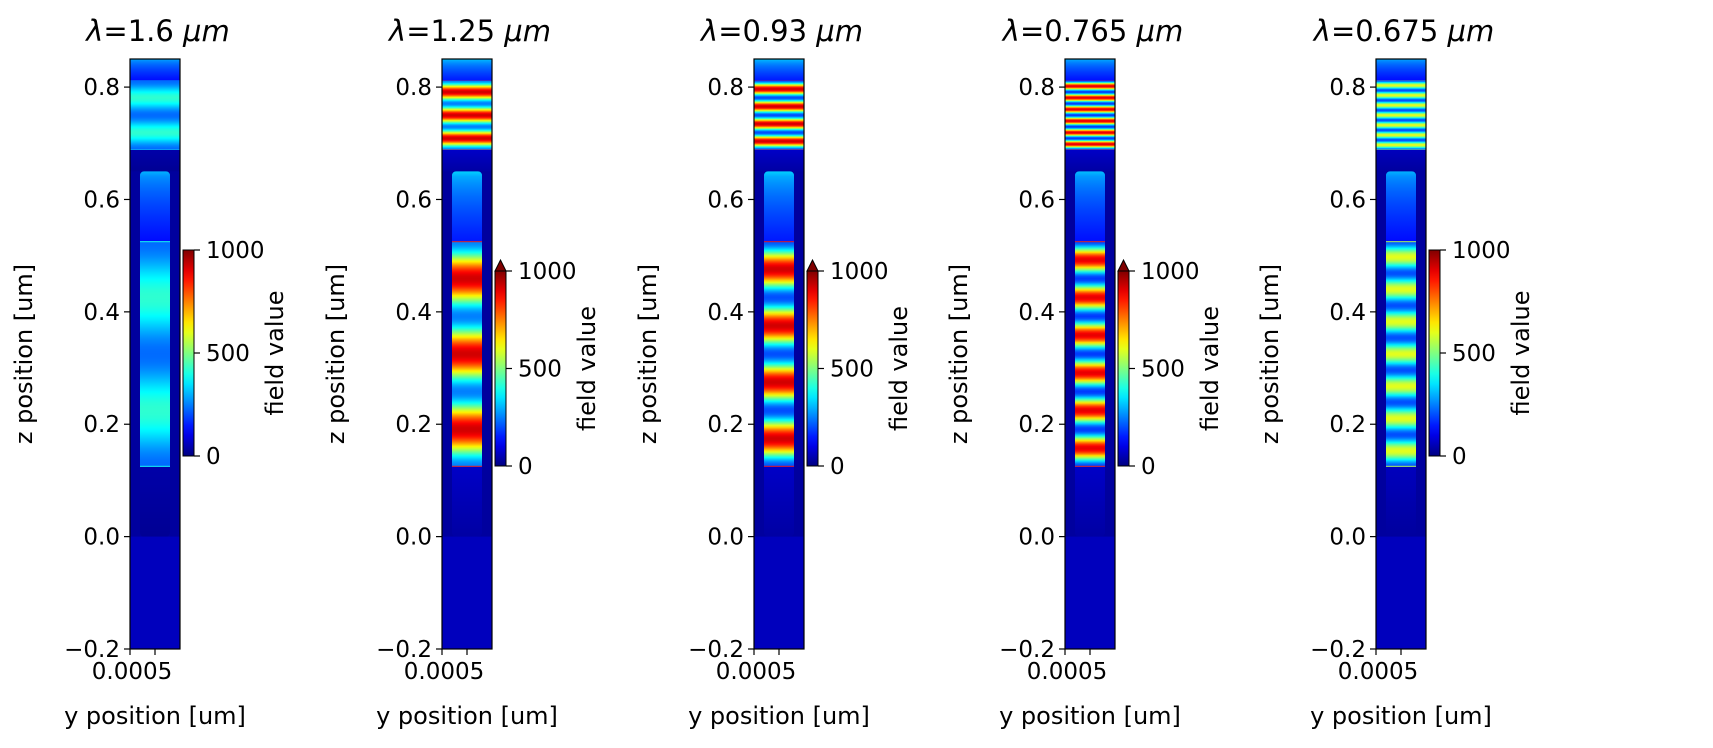 This screenshot has width=1713, height=748. I want to click on subplot-title: λ=1.6 μm, so click(157, 31).